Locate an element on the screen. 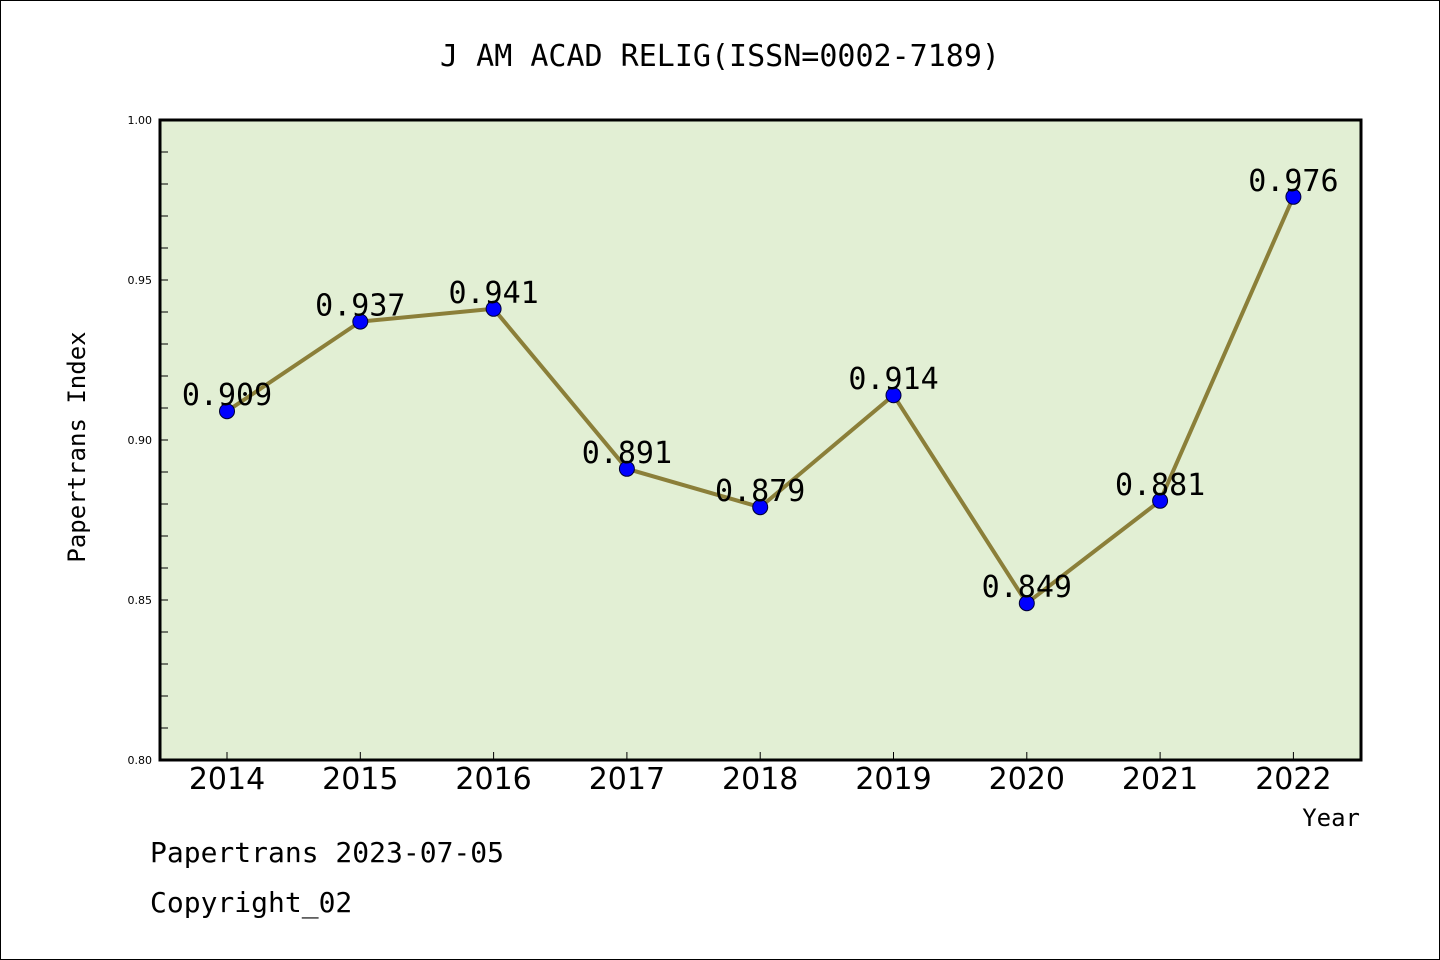  x-axis-label: Year is located at coordinates (1331, 818).